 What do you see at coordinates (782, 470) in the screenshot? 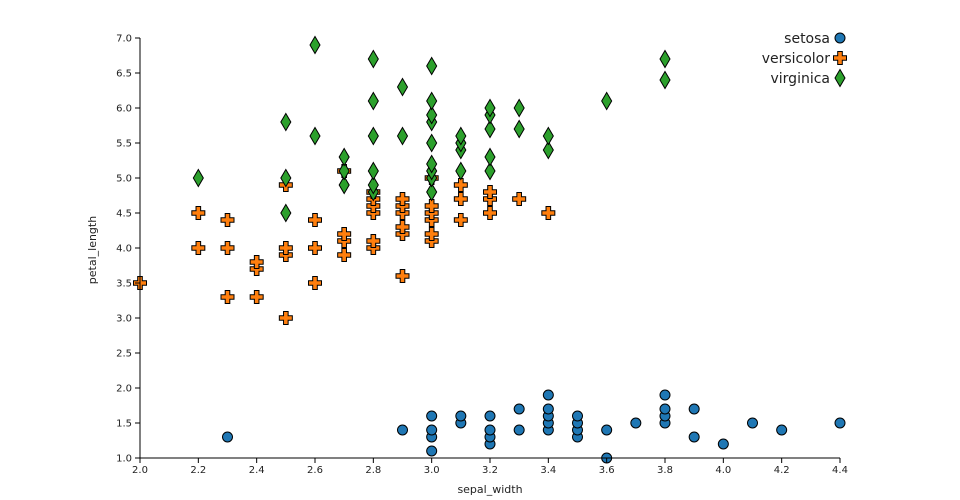
I see `x-tick-label: 4.2` at bounding box center [782, 470].